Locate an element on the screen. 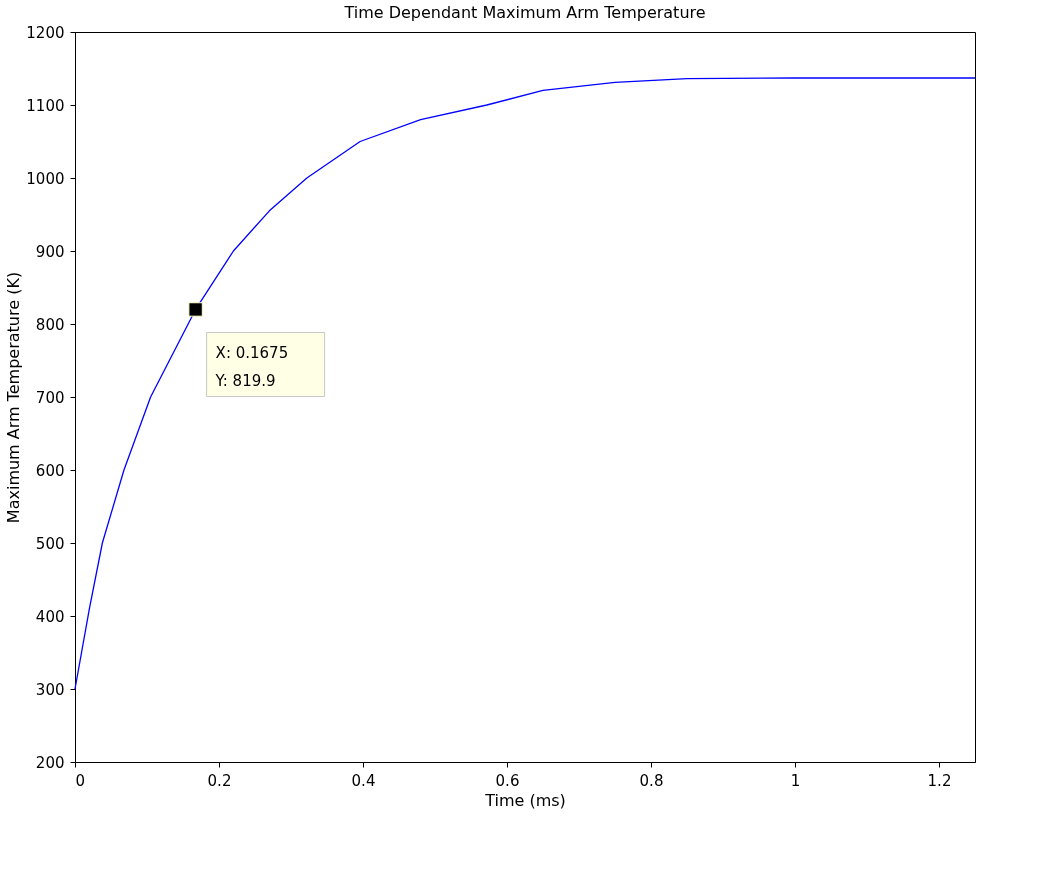  y-tick-label: 900 is located at coordinates (50, 251).